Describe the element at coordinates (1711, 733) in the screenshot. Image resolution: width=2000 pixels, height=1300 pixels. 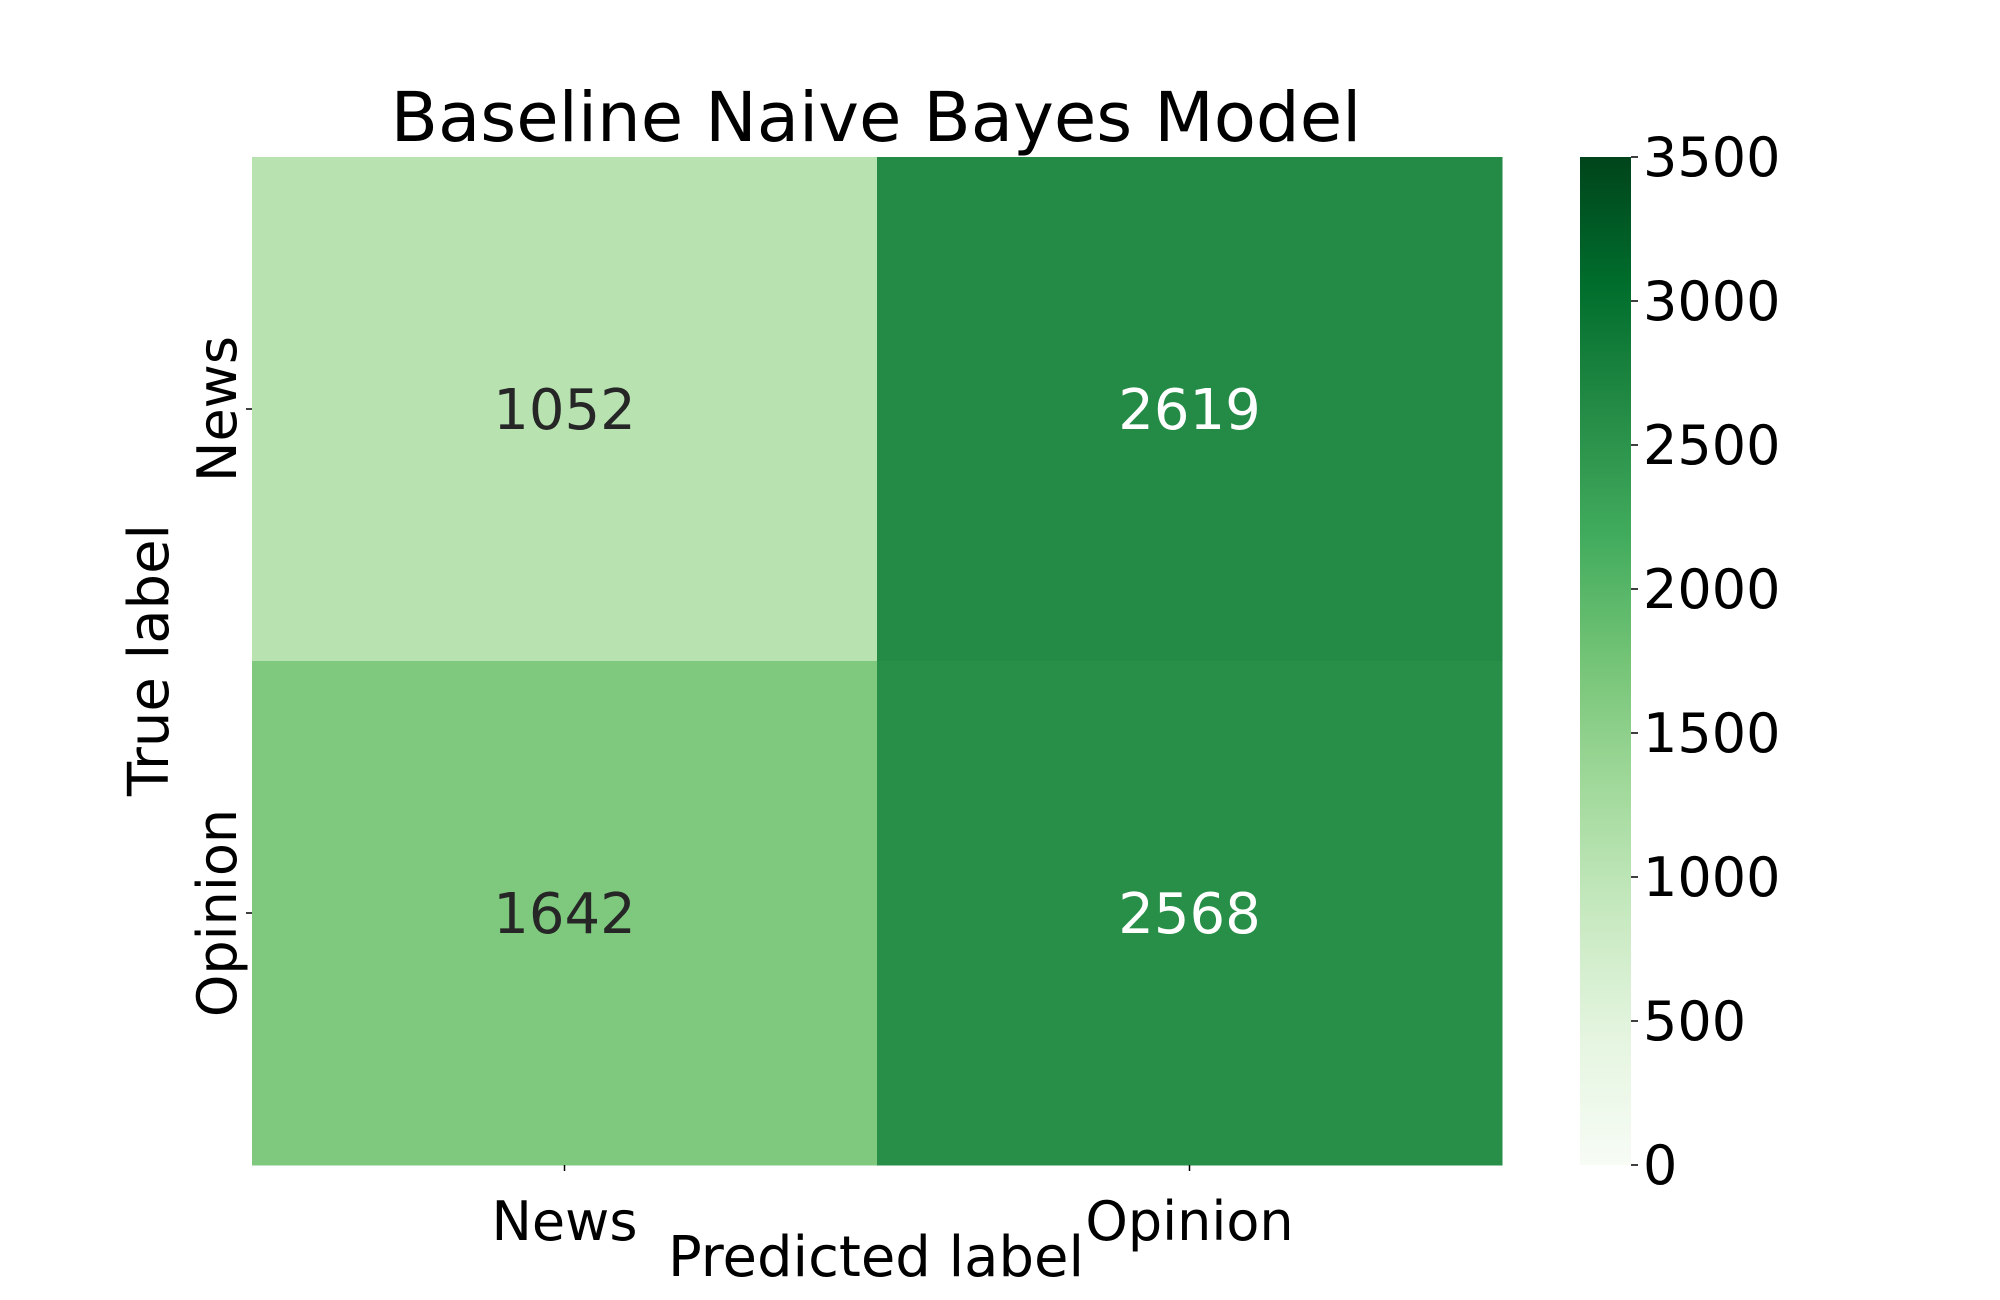
I see `colorbar-tick-label: 1500` at that location.